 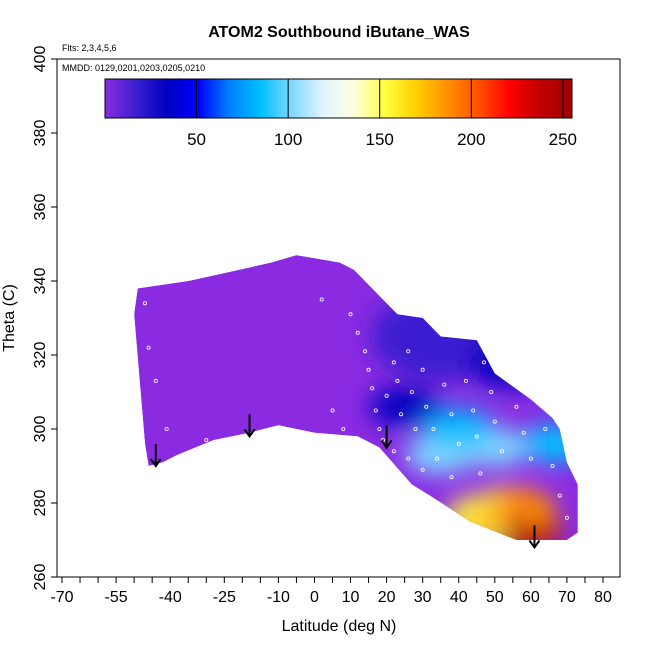 I want to click on x-tick-label: -10, so click(x=278, y=597).